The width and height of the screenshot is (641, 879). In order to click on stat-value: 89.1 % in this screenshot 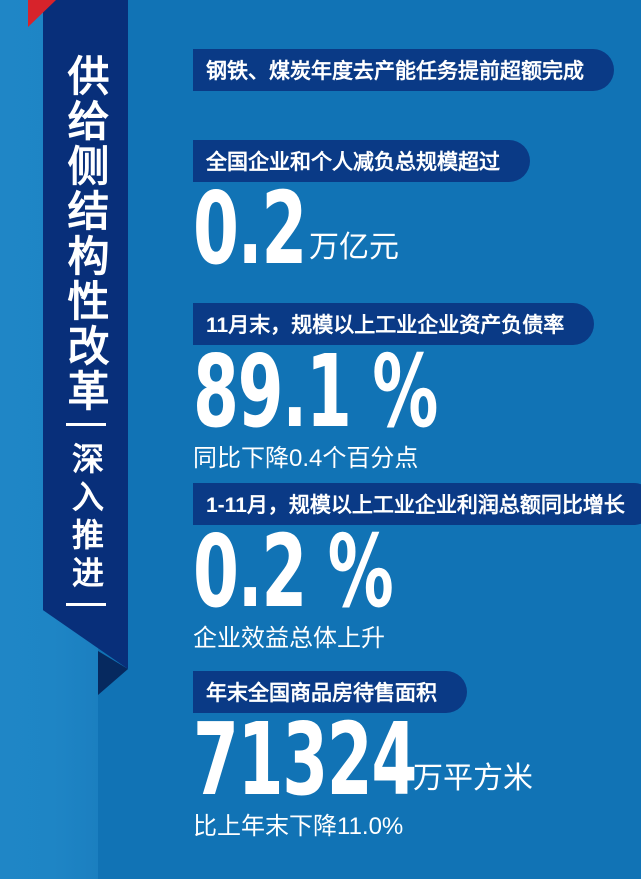, I will do `click(315, 391)`.